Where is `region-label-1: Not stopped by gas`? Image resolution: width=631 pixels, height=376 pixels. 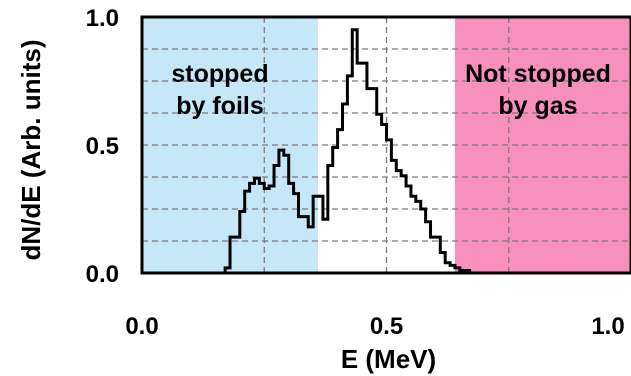
region-label-1: Not stopped by gas is located at coordinates (538, 90).